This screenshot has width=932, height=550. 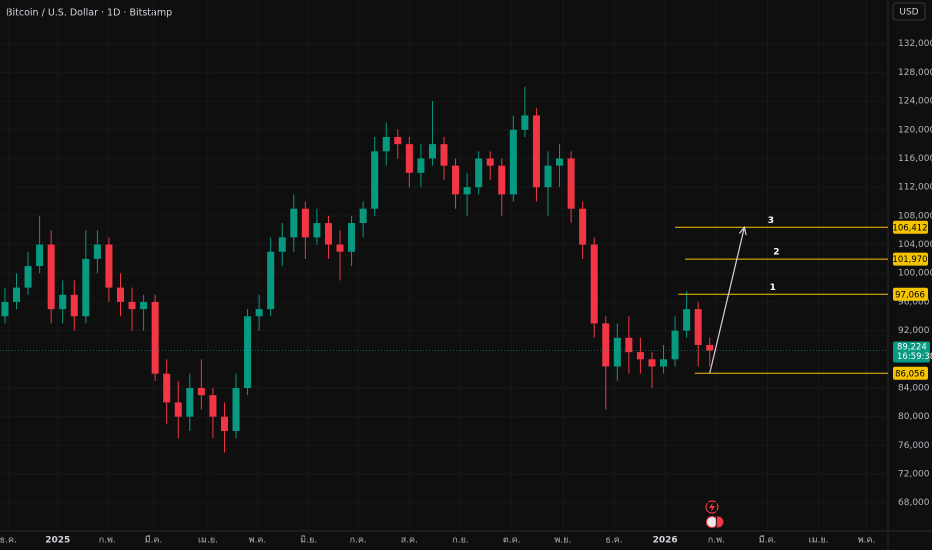 I want to click on y-tick-label: 108,000, so click(x=915, y=216).